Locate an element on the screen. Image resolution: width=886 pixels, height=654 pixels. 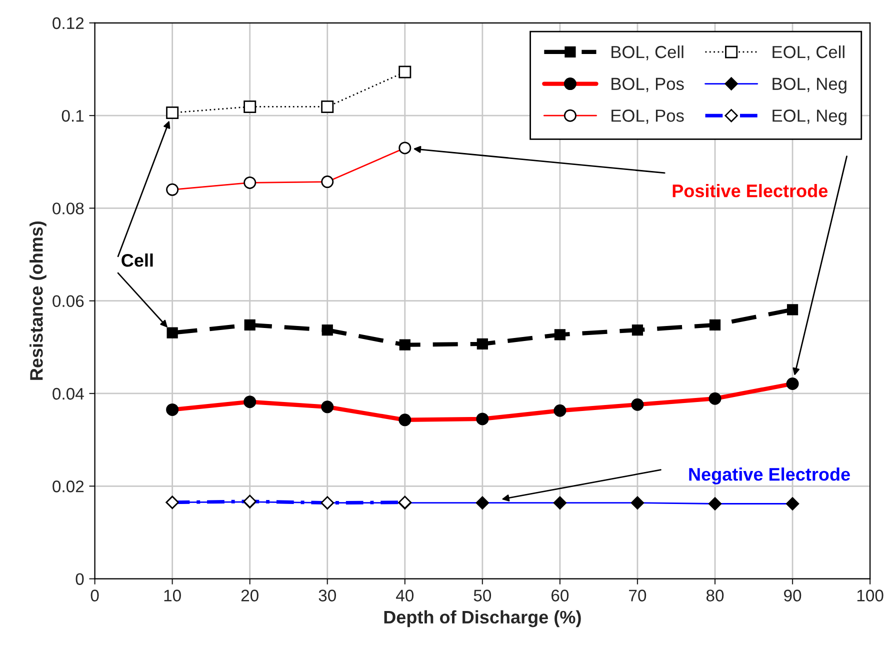
legend-label: EOL, Neg is located at coordinates (809, 118).